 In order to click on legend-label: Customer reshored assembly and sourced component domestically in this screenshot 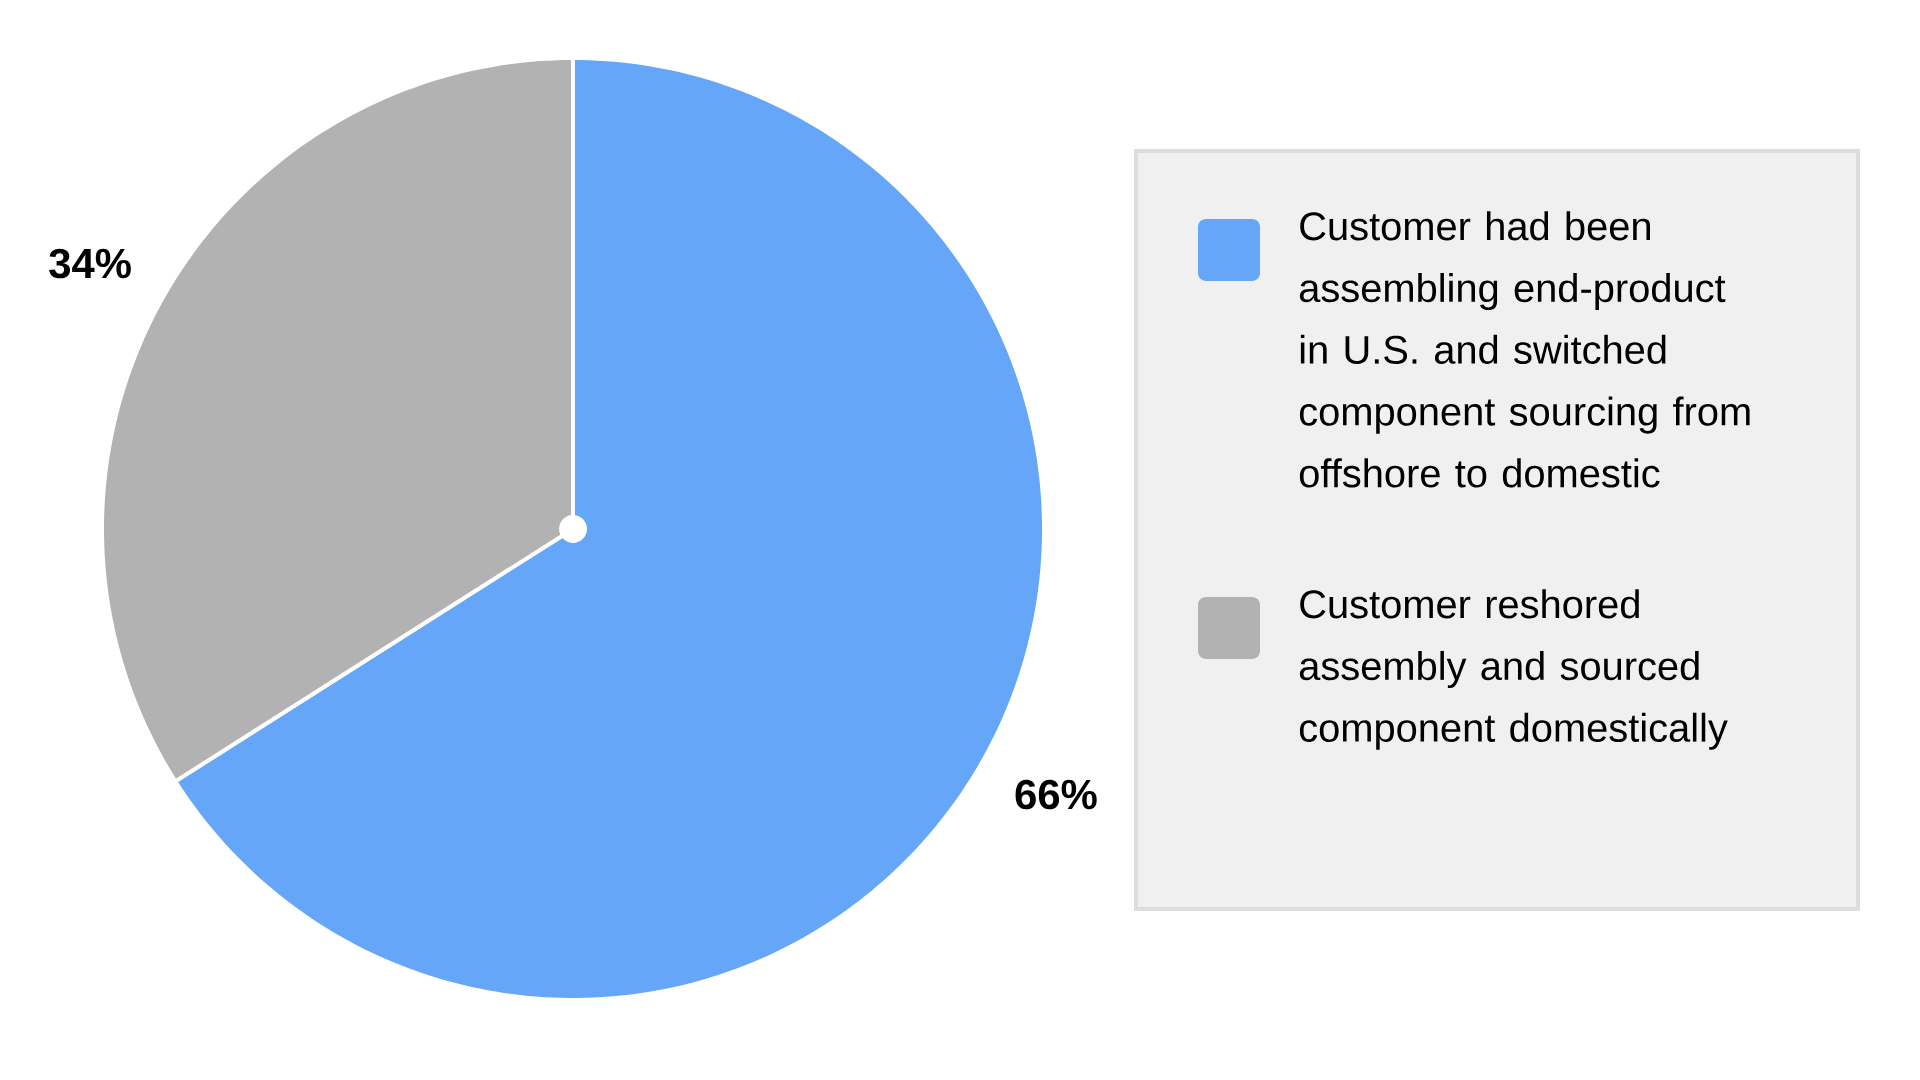, I will do `click(1513, 669)`.